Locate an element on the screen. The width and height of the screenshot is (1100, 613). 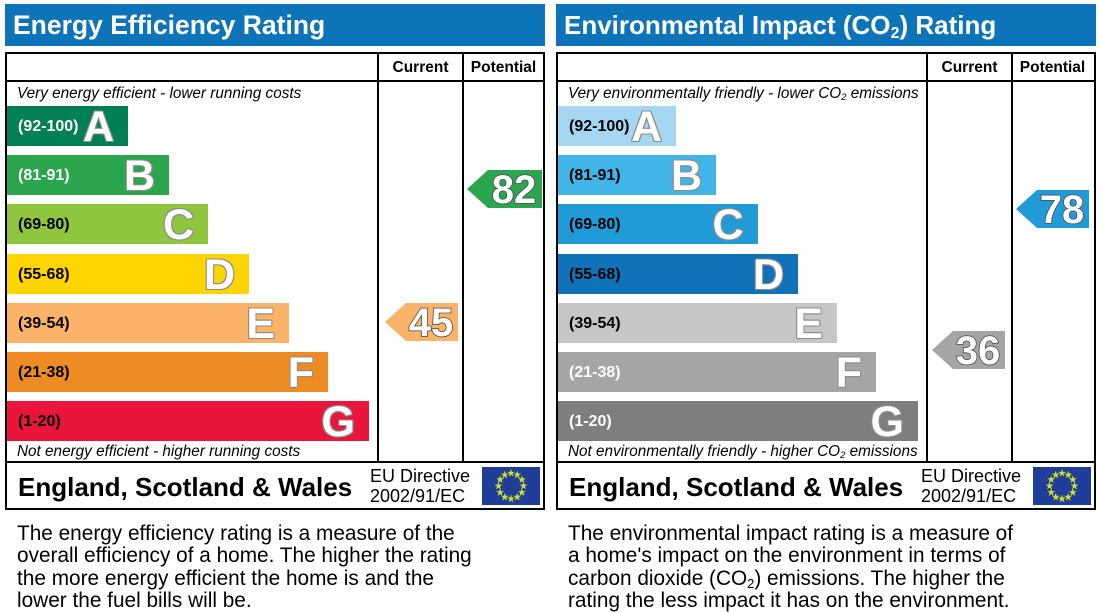
svg-text: 82 is located at coordinates (514, 189).